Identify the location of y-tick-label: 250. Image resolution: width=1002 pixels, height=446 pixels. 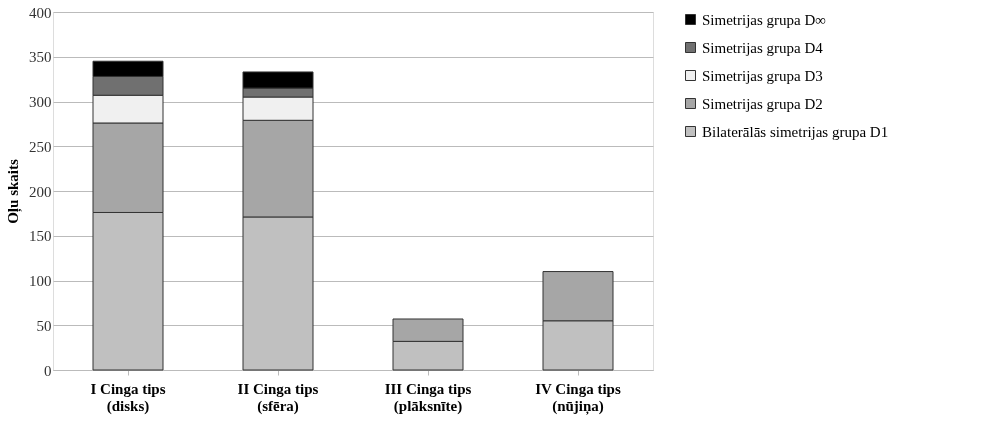
(40, 146).